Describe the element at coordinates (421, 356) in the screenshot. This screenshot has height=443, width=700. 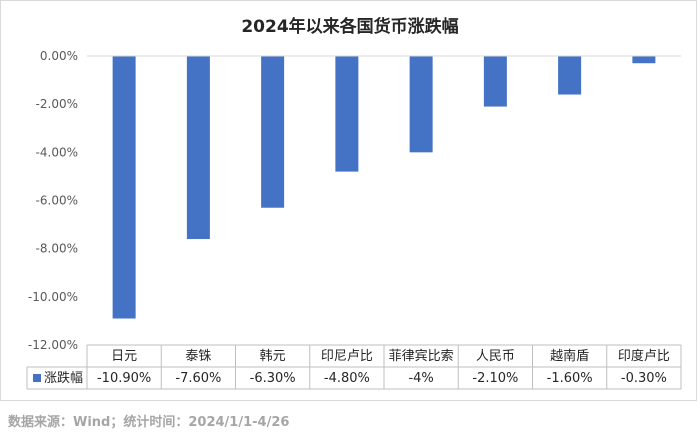
I see `x-category-label: 菲律宾比索` at that location.